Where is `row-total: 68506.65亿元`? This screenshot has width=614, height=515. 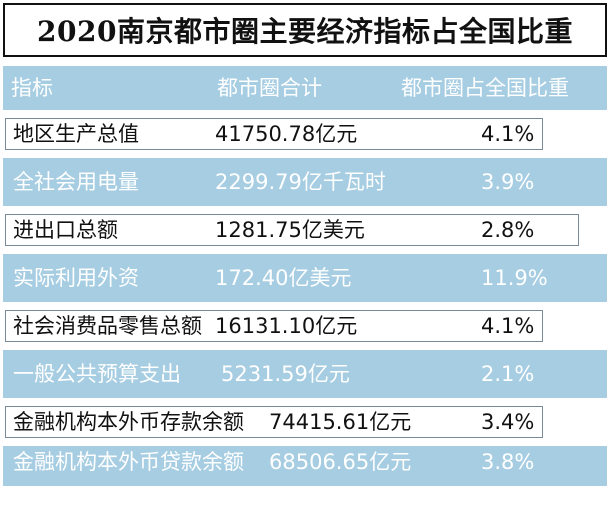 row-total: 68506.65亿元 is located at coordinates (340, 462).